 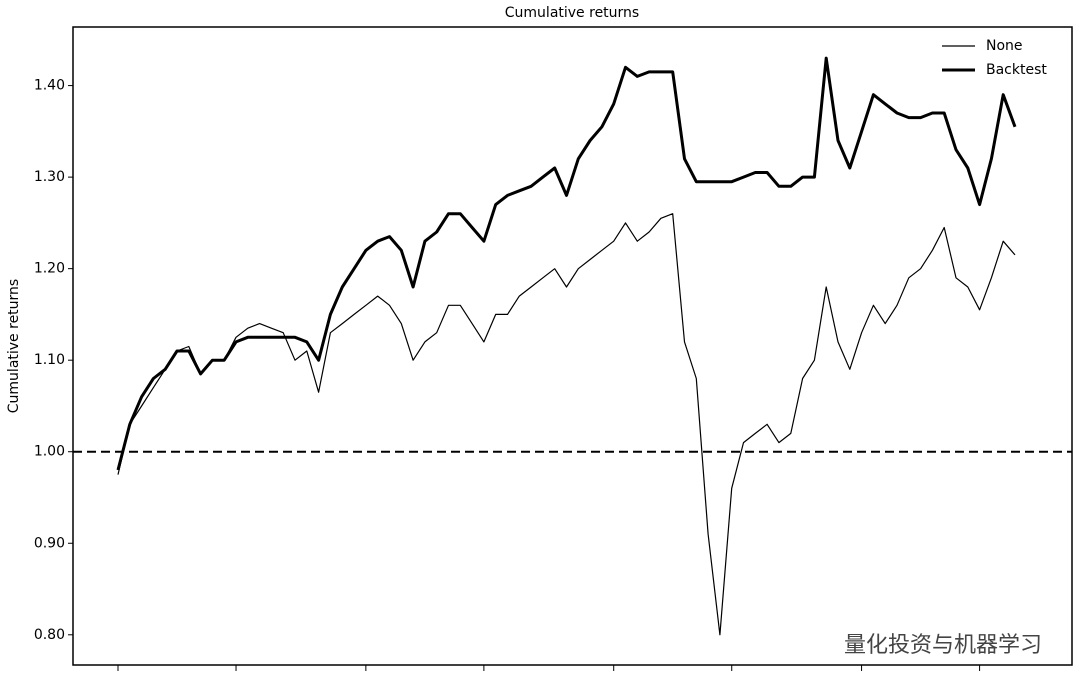 What do you see at coordinates (14, 346) in the screenshot?
I see `y-axis-label: Cumulative returns` at bounding box center [14, 346].